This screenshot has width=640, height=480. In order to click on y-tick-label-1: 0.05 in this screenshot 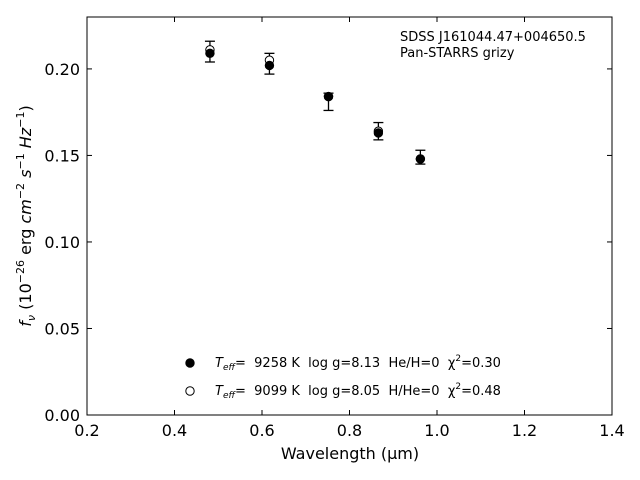, I will do `click(62, 328)`.